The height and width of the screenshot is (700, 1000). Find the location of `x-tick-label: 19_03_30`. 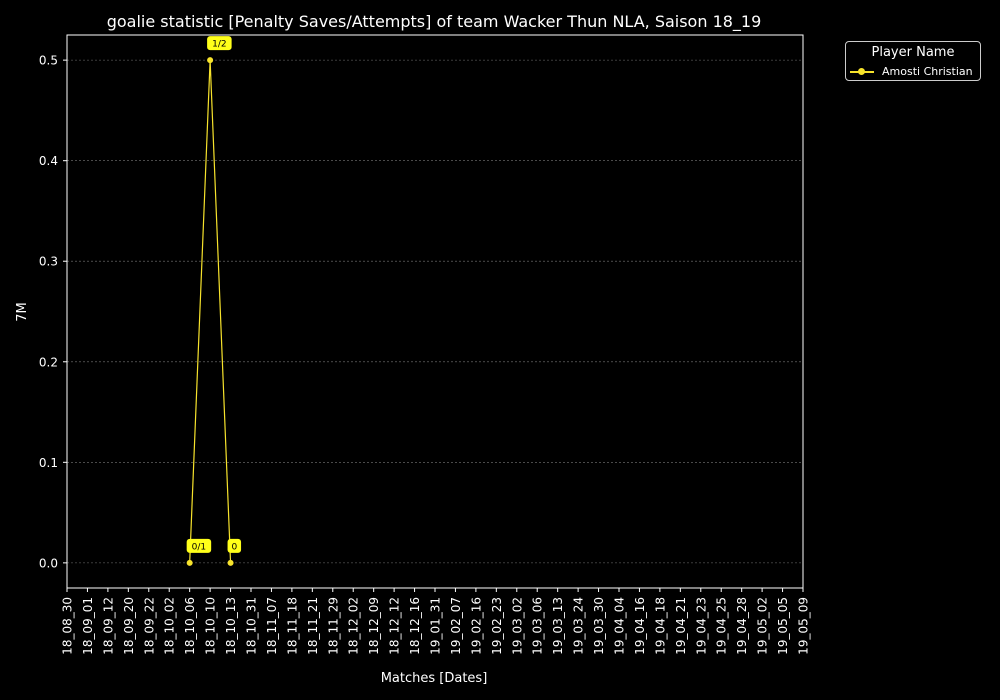

x-tick-label: 19_03_30 is located at coordinates (599, 626).